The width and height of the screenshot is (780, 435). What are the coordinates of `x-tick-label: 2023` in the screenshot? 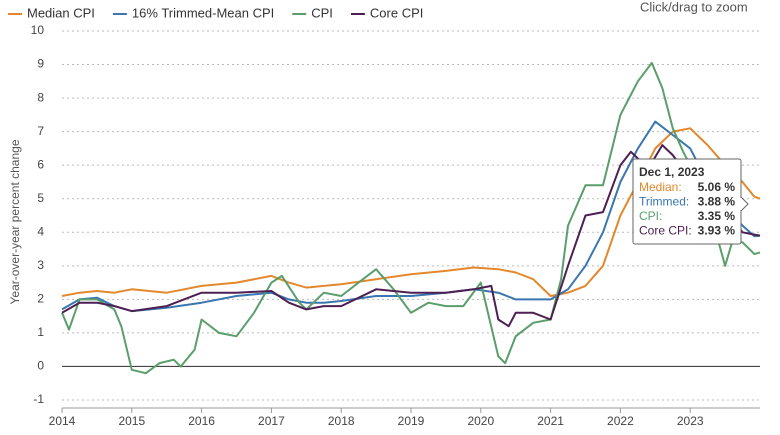 It's located at (690, 421).